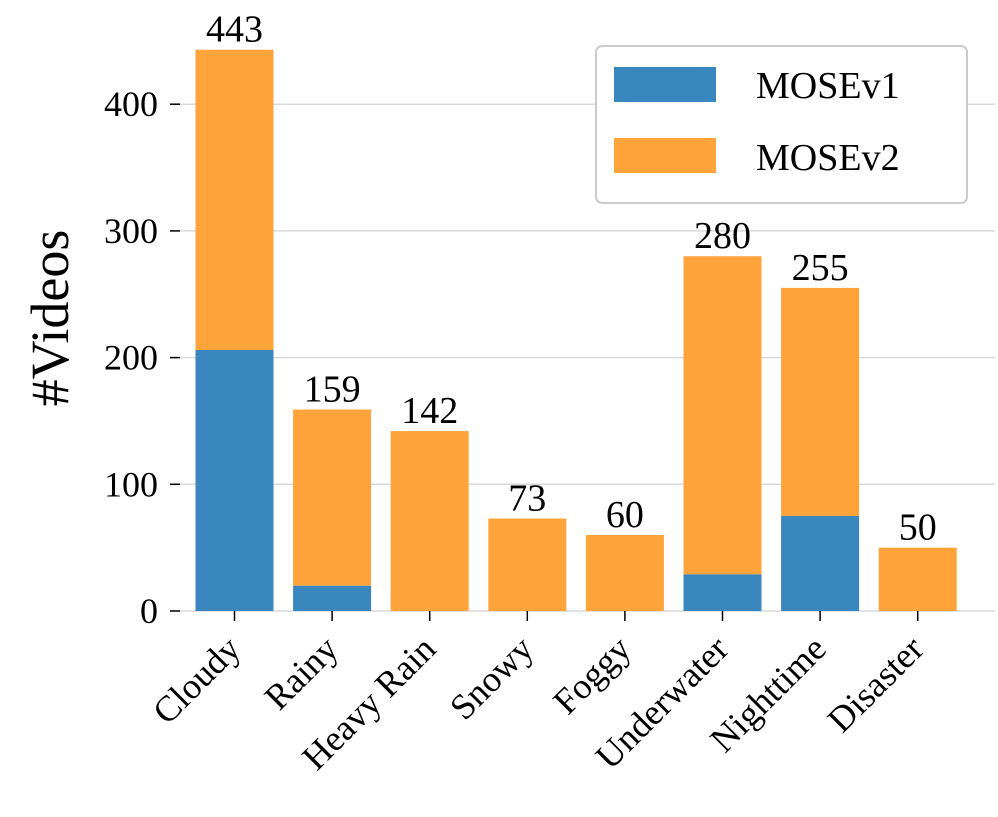 The height and width of the screenshot is (817, 998). Describe the element at coordinates (820, 563) in the screenshot. I see `bar-mosev1-nighttime` at that location.